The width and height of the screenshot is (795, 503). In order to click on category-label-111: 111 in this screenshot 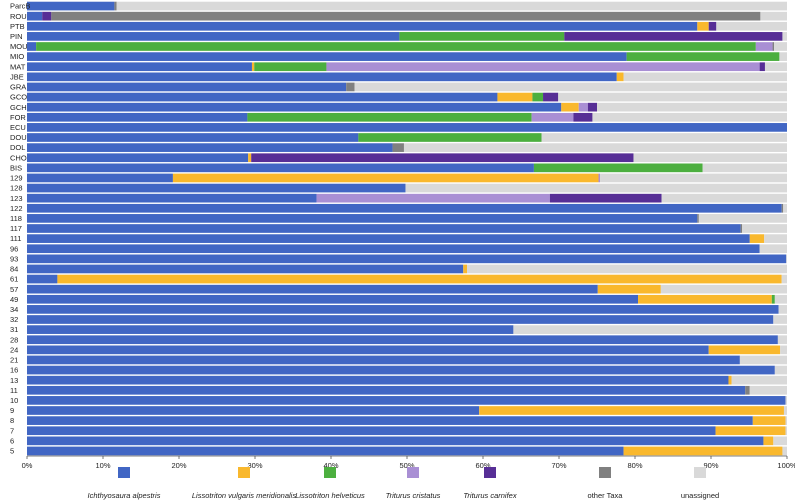, I will do `click(15, 238)`.